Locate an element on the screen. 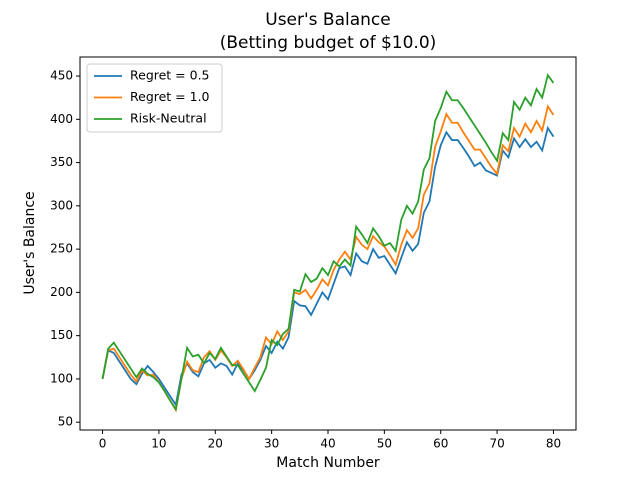  y-tick-label: 150 is located at coordinates (61, 335).